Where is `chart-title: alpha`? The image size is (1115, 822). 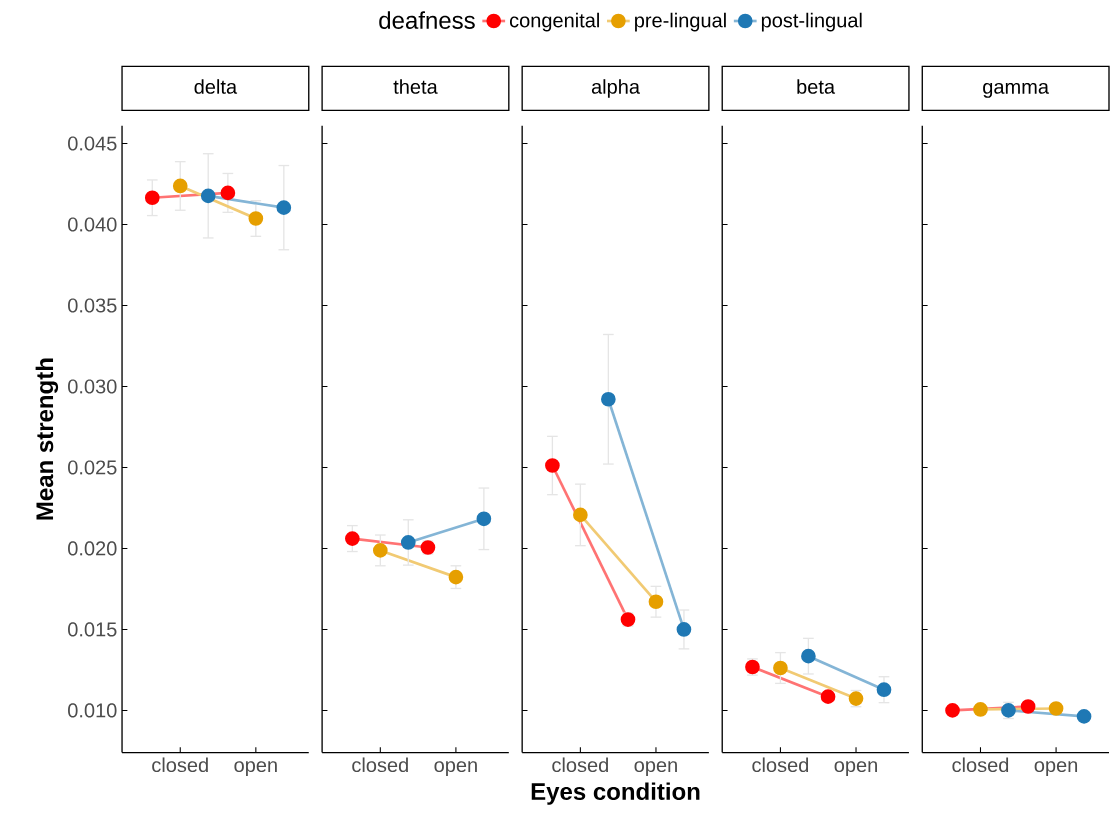
chart-title: alpha is located at coordinates (615, 89).